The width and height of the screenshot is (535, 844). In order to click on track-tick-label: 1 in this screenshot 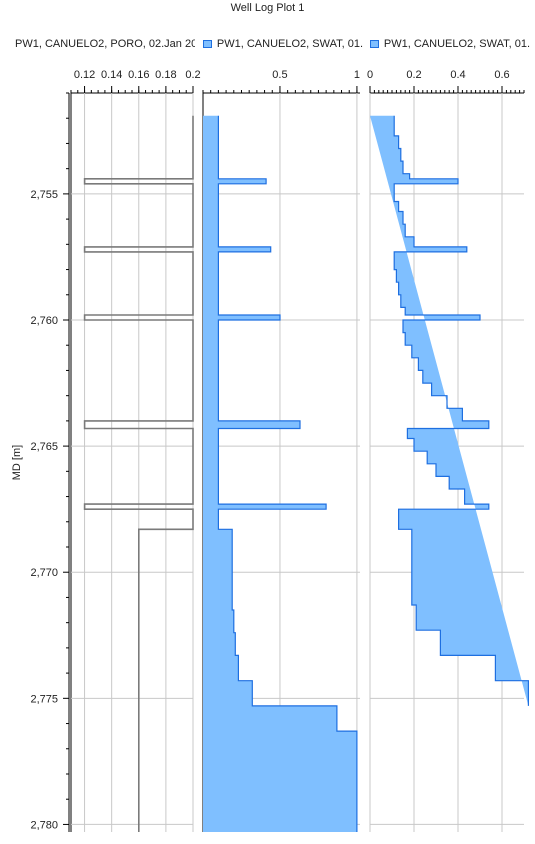, I will do `click(357, 75)`.